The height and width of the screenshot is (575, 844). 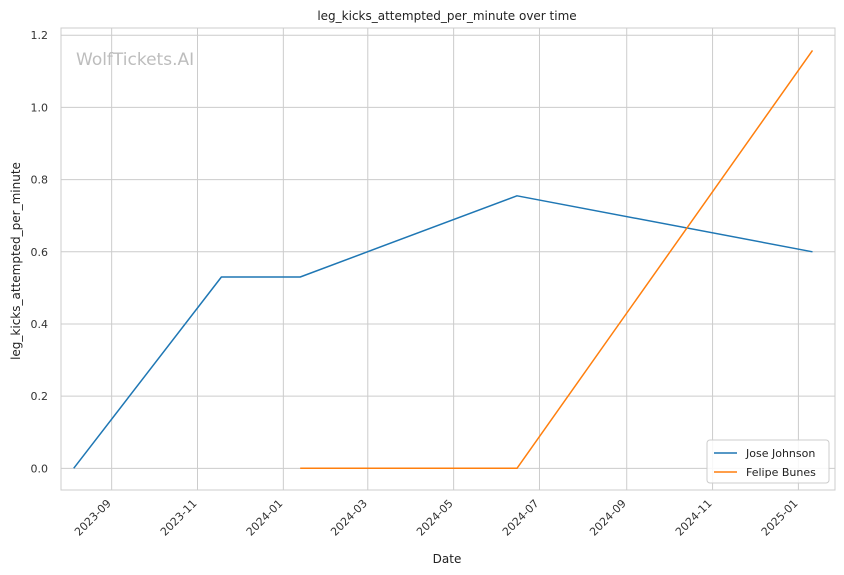 What do you see at coordinates (40, 468) in the screenshot?
I see `y-tick-label: 0.0` at bounding box center [40, 468].